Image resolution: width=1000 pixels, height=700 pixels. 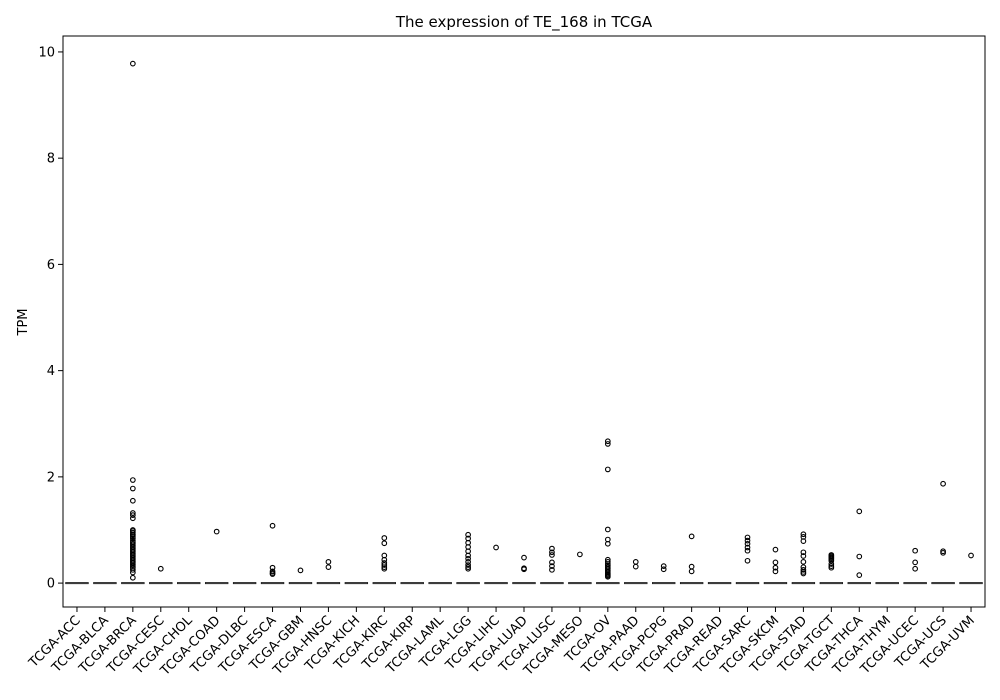 What do you see at coordinates (51, 159) in the screenshot?
I see `y-tick-label: 8` at bounding box center [51, 159].